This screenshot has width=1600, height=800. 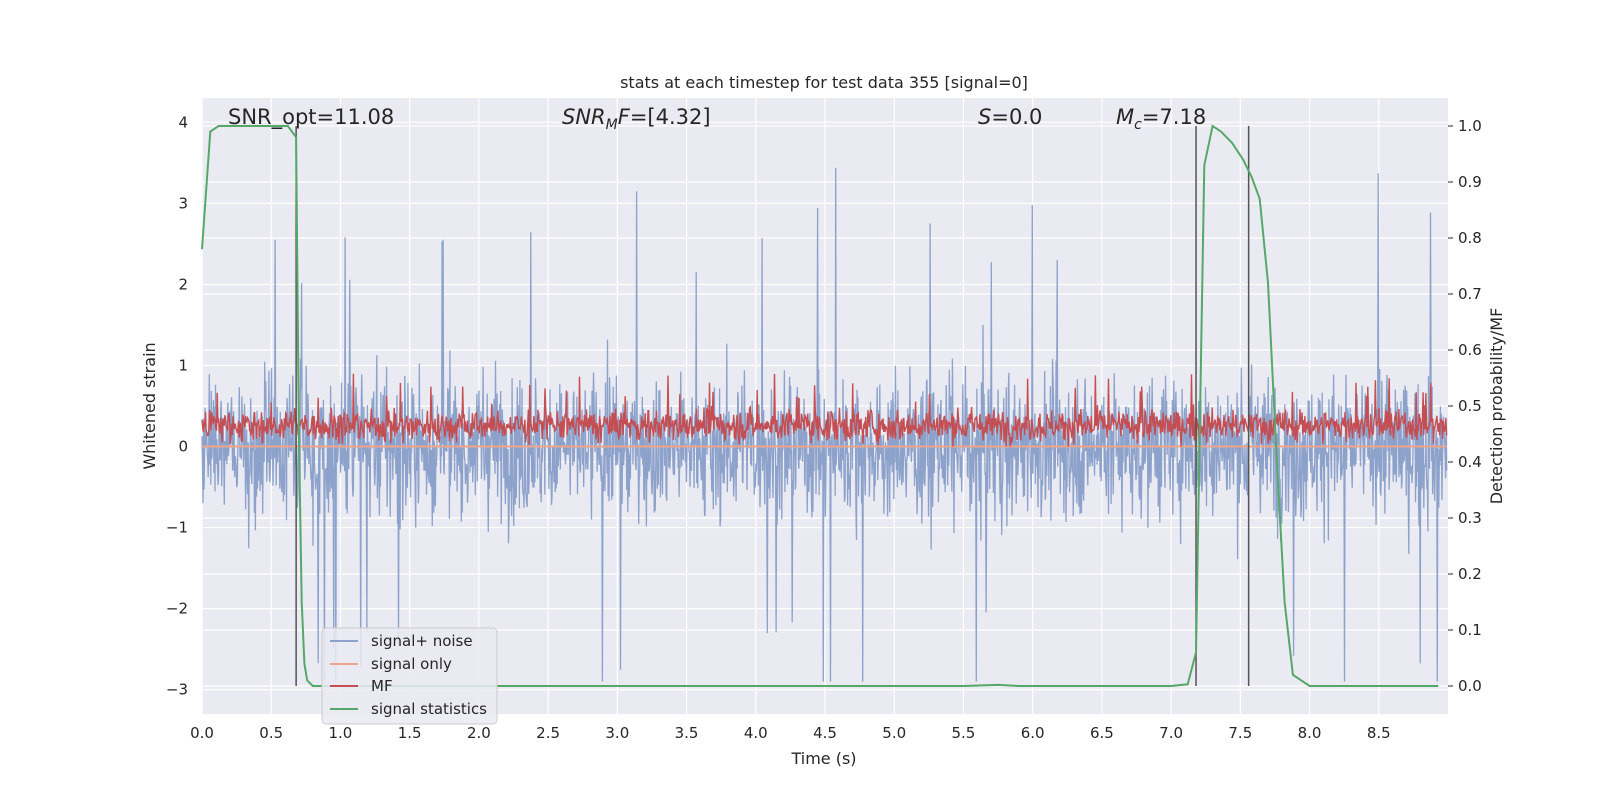 What do you see at coordinates (1470, 686) in the screenshot?
I see `y-right-tick-label: 0.0` at bounding box center [1470, 686].